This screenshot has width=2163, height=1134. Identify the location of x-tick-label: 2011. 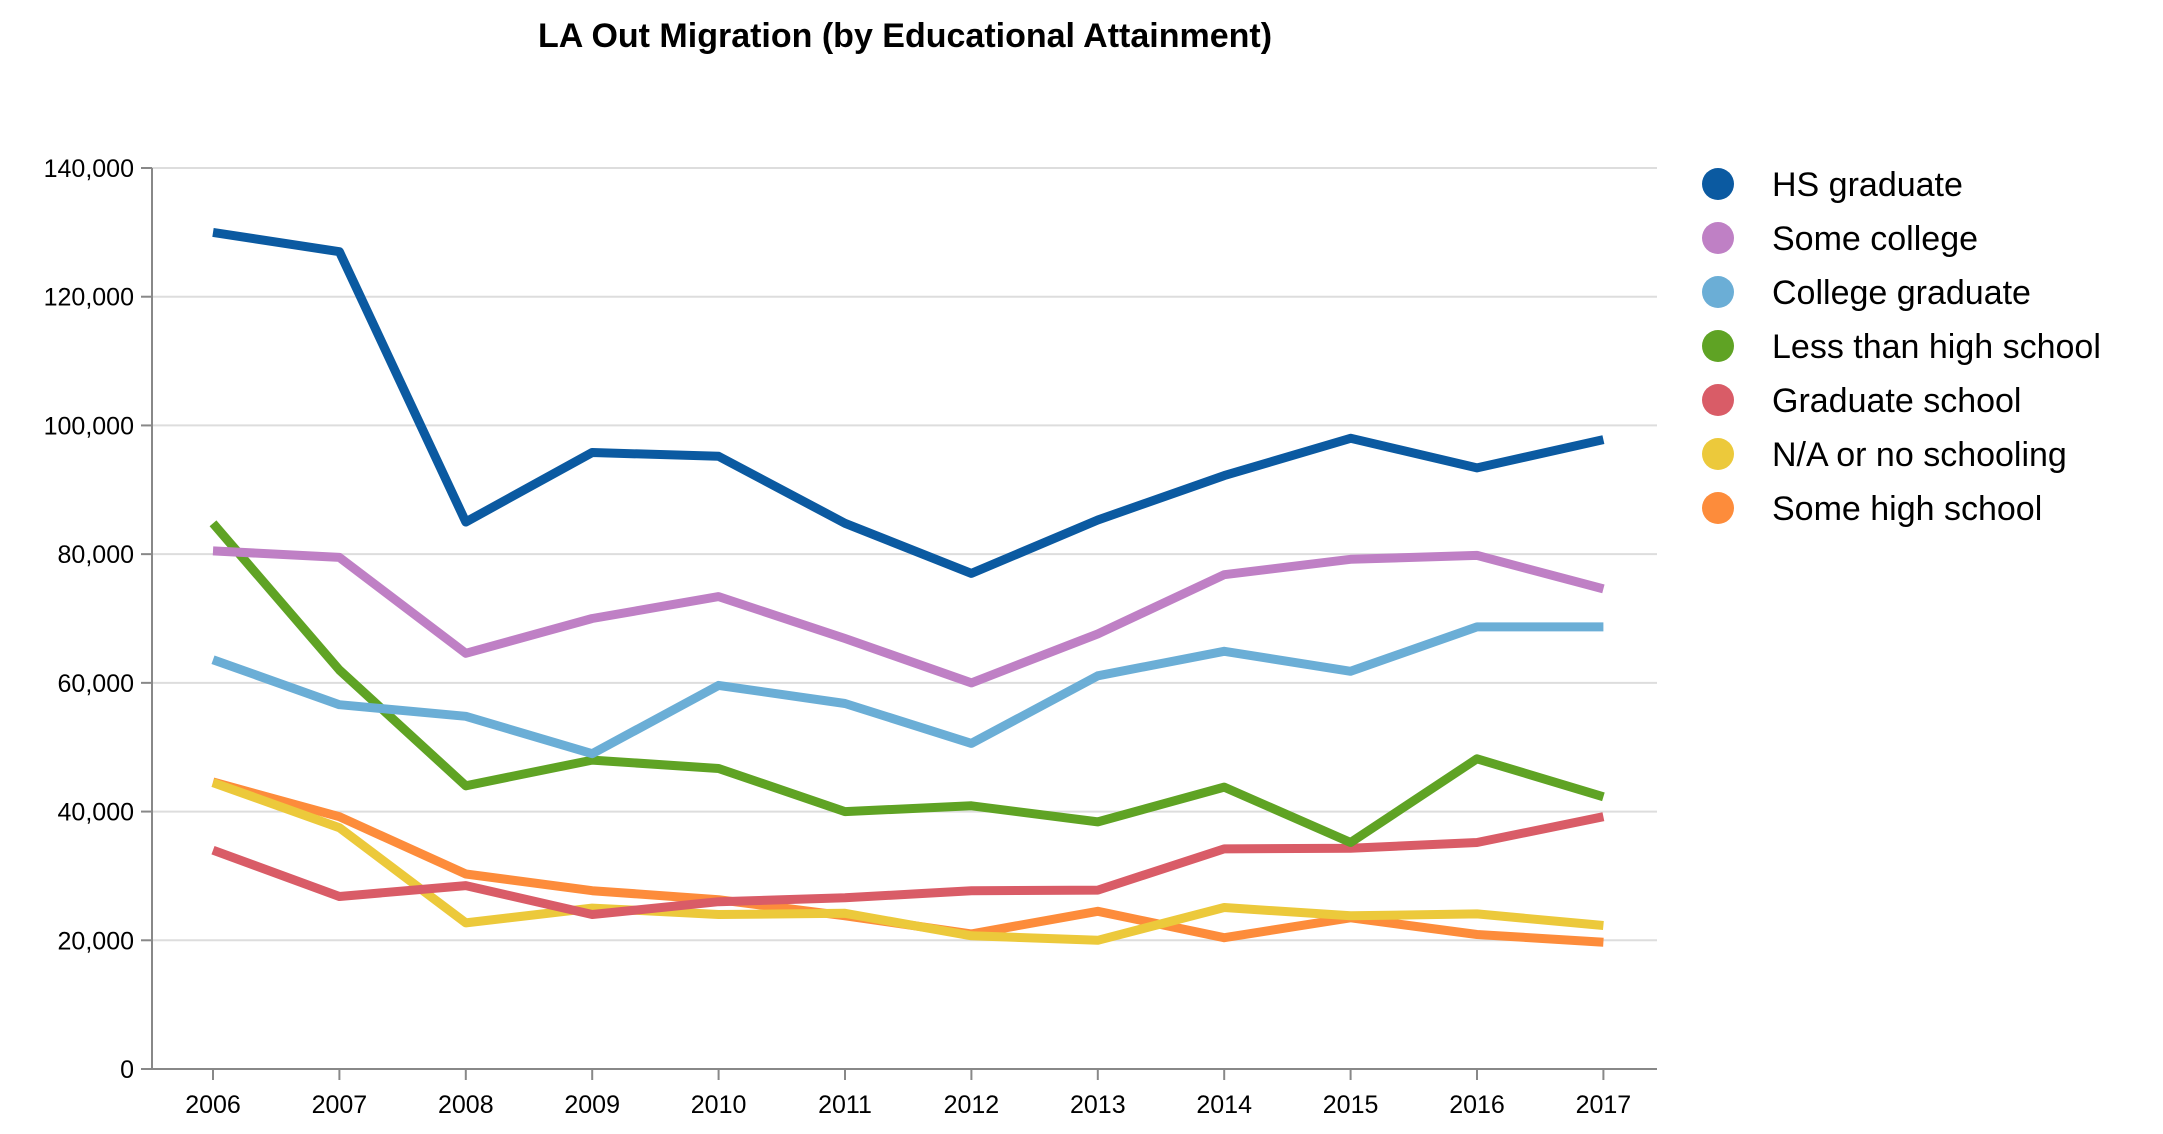
(845, 1105).